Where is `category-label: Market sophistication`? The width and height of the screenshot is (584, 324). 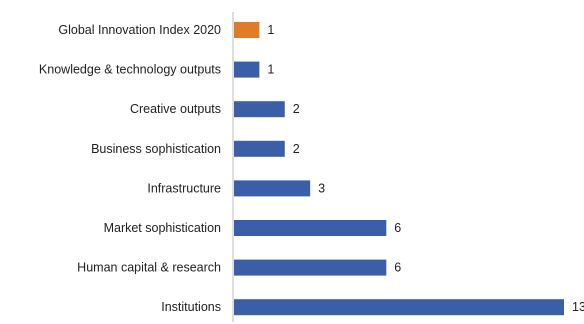 category-label: Market sophistication is located at coordinates (162, 228).